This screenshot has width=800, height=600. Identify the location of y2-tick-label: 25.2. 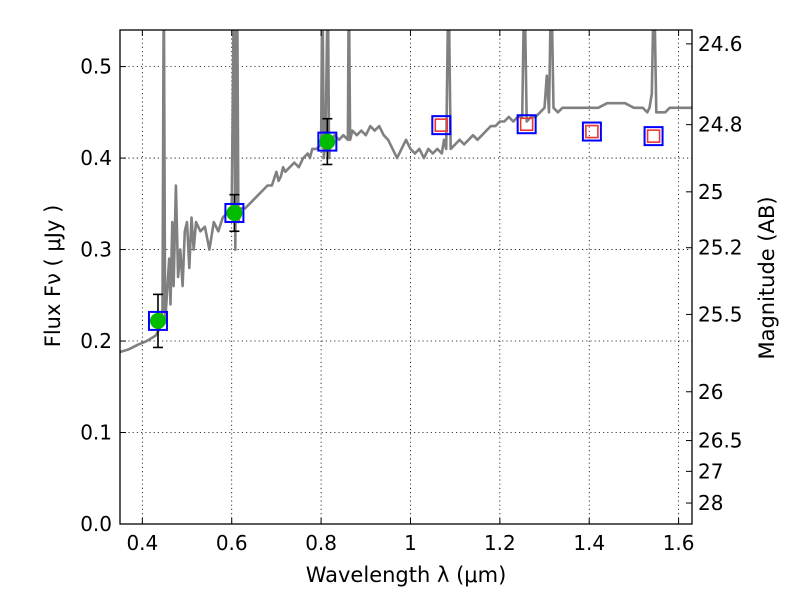
(720, 248).